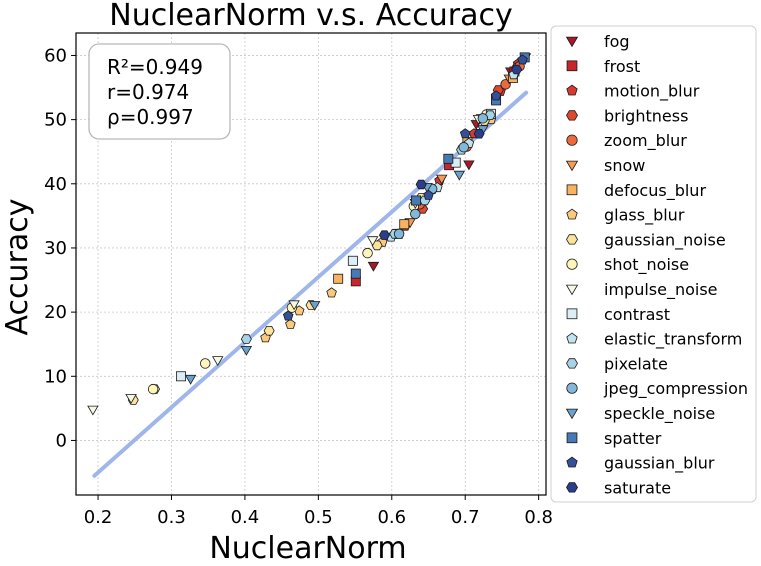  I want to click on y-tick-label: 40, so click(55, 184).